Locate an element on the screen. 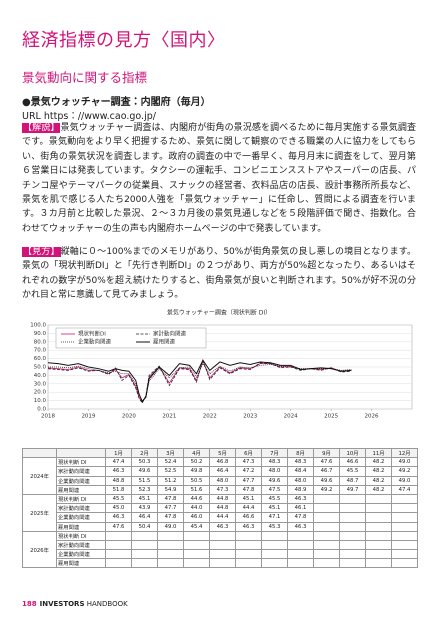  footer: 188 INVESTORS HANDBOOK is located at coordinates (75, 604).